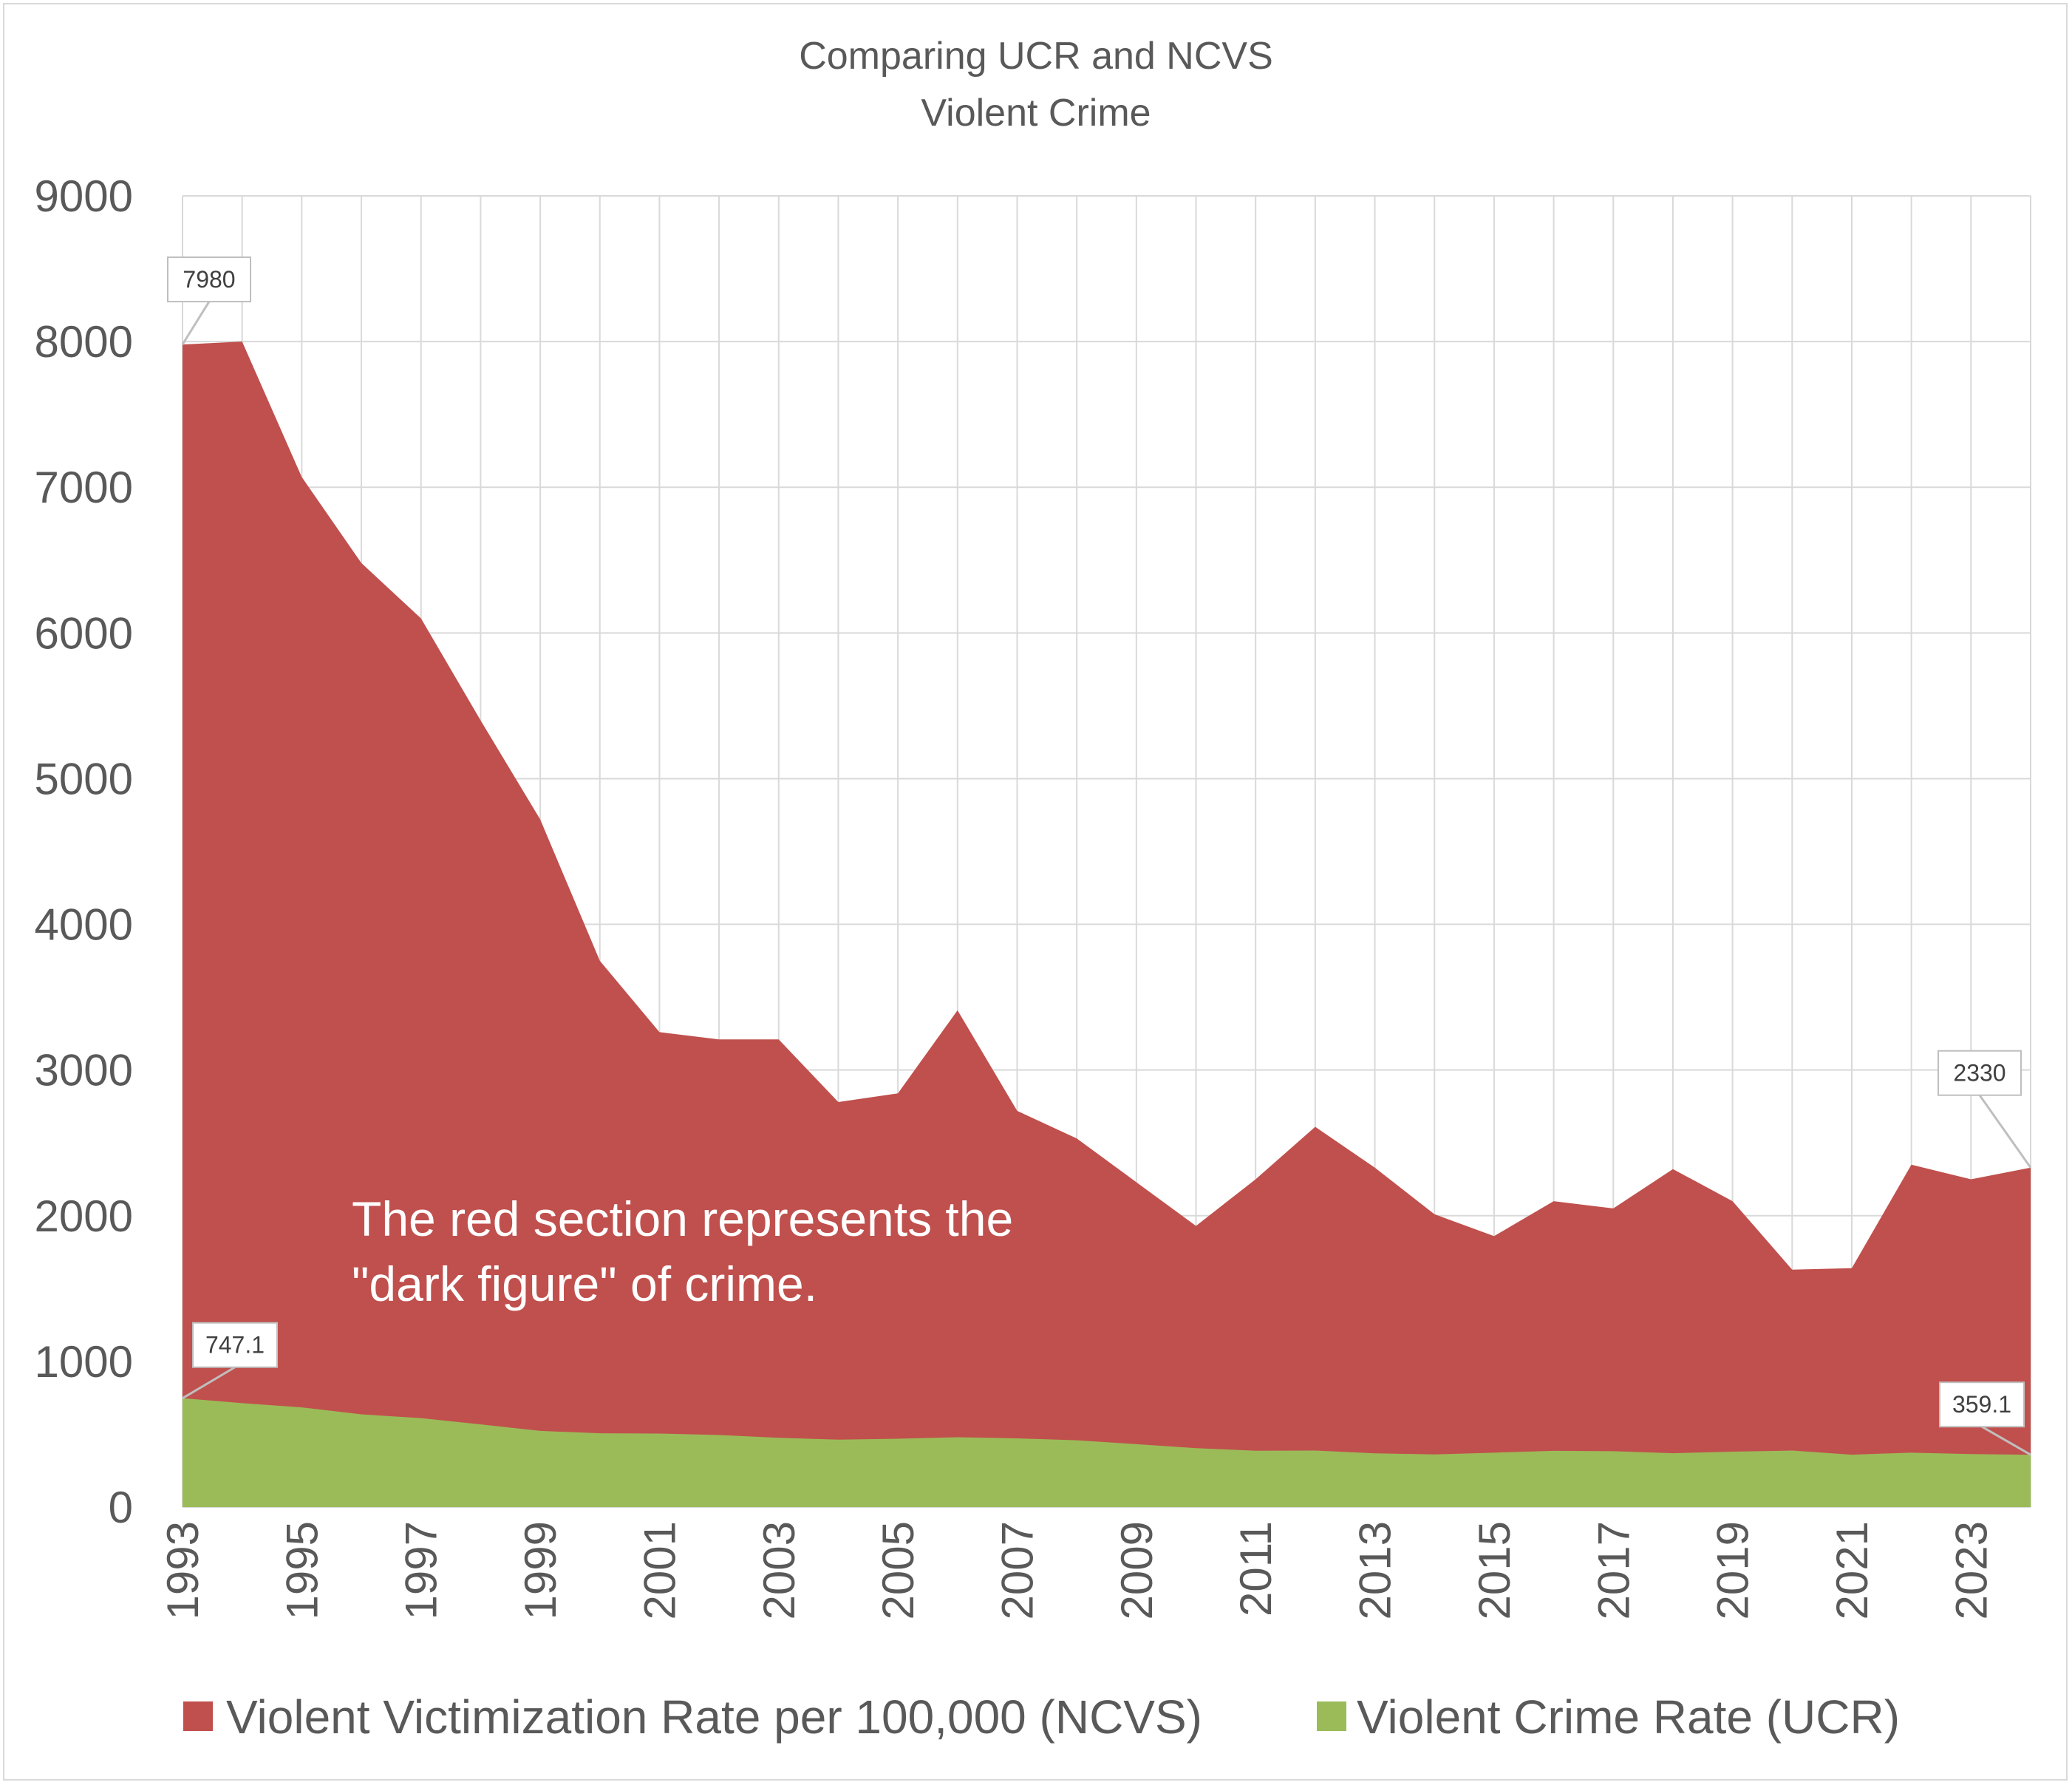 The width and height of the screenshot is (2072, 1785). I want to click on x-tick-label: 2015, so click(1494, 1570).